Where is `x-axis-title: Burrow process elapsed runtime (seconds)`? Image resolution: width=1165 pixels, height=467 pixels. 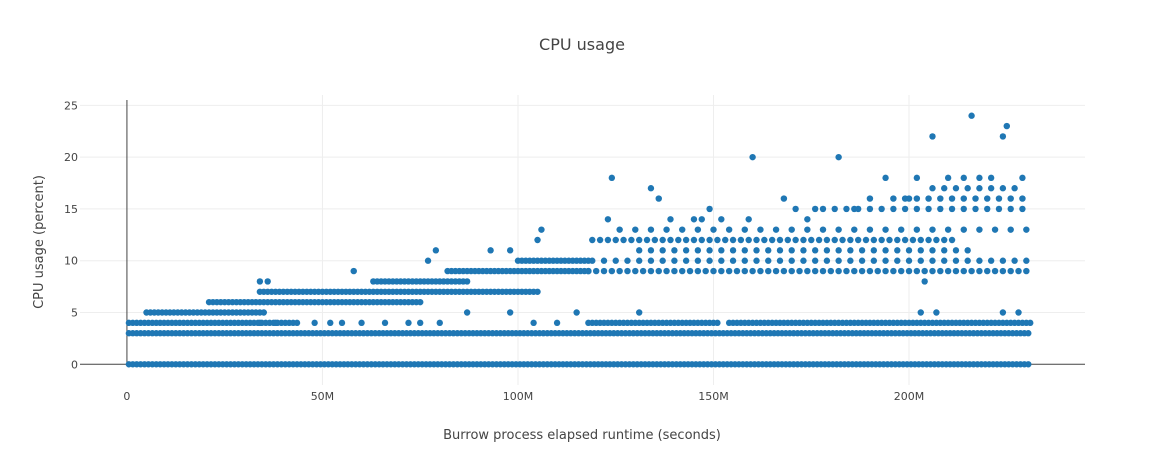
x-axis-title: Burrow process elapsed runtime (seconds) is located at coordinates (582, 435).